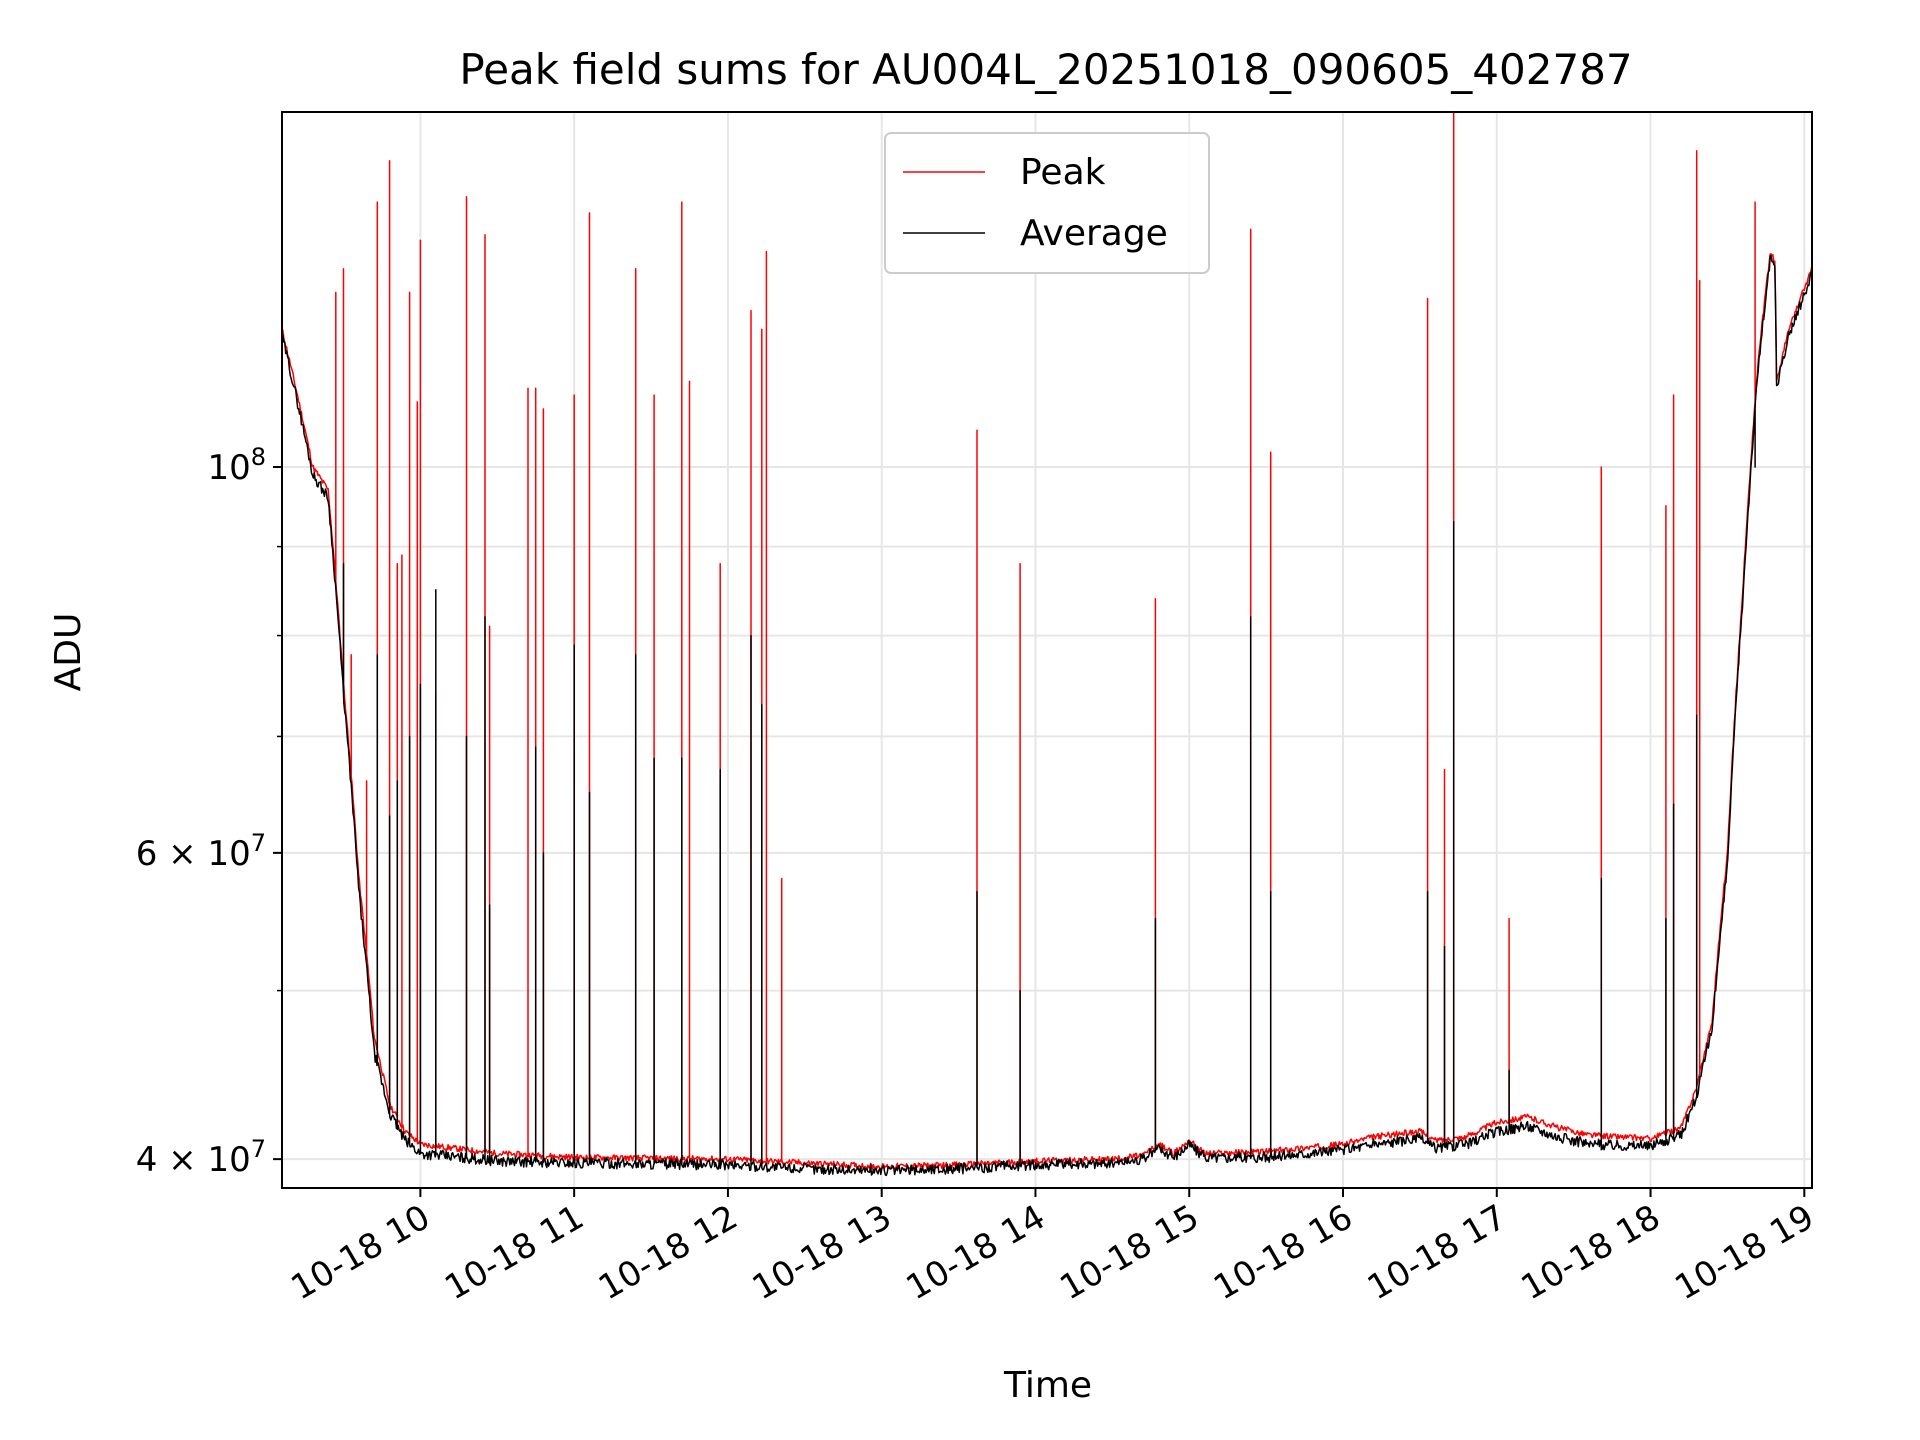 This screenshot has height=1440, width=1920. I want to click on legend-average-label: Average, so click(1094, 233).